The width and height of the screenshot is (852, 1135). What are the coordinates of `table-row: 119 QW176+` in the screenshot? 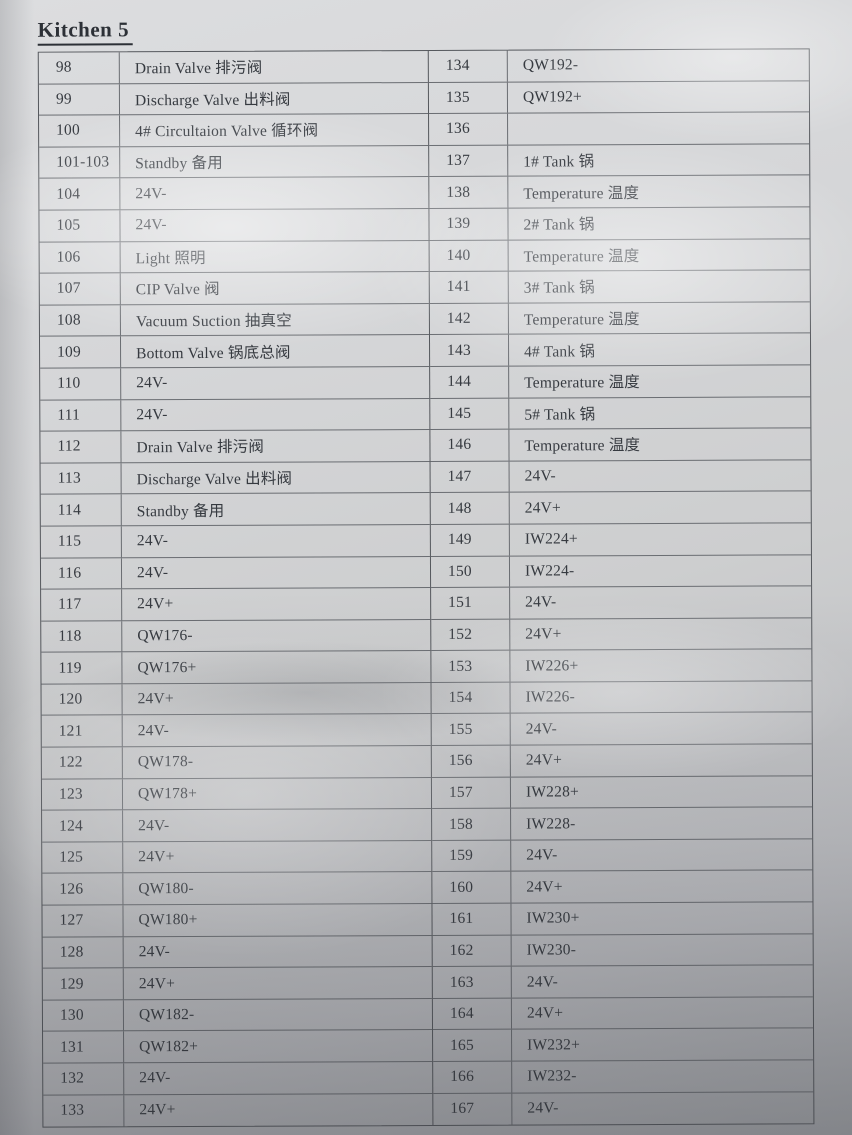 It's located at (236, 668).